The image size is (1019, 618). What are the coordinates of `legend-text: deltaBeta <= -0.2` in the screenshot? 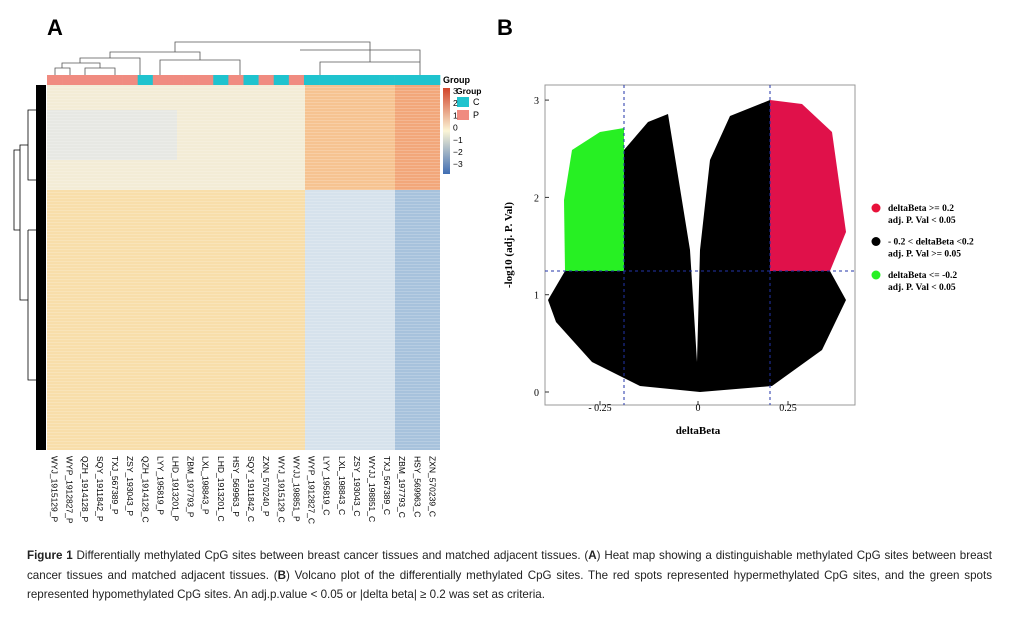 It's located at (922, 276).